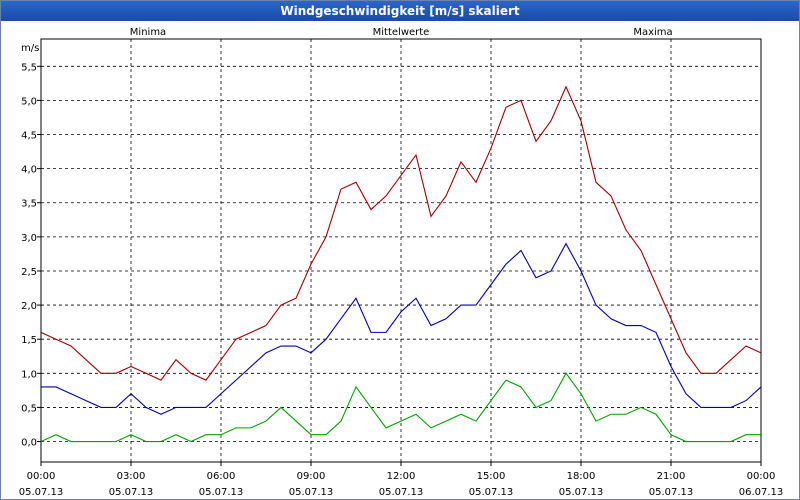  What do you see at coordinates (29, 238) in the screenshot?
I see `y-tick-label: 3,0` at bounding box center [29, 238].